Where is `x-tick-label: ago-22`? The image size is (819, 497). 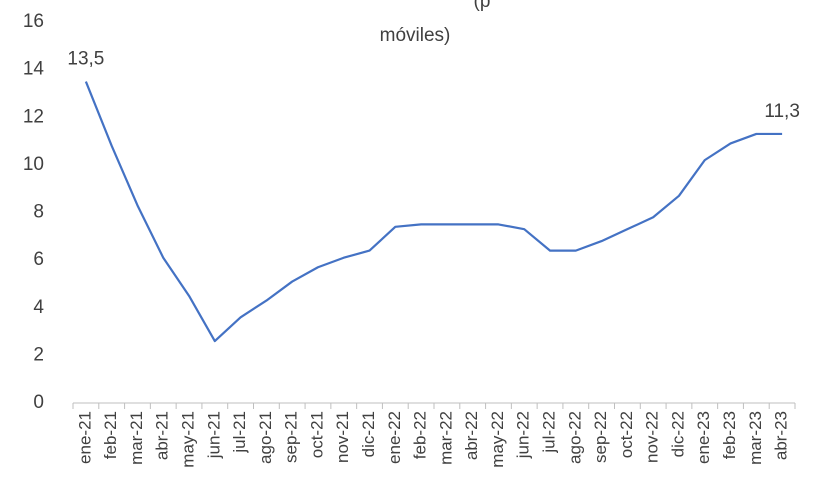
x-tick-label: ago-22 is located at coordinates (574, 437).